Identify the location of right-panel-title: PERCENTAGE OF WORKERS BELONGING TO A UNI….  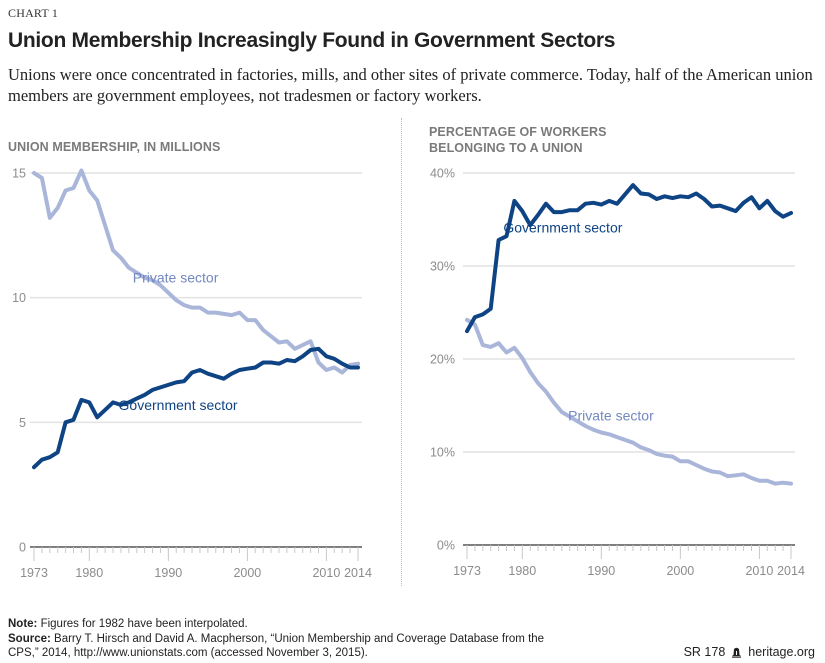
(518, 140).